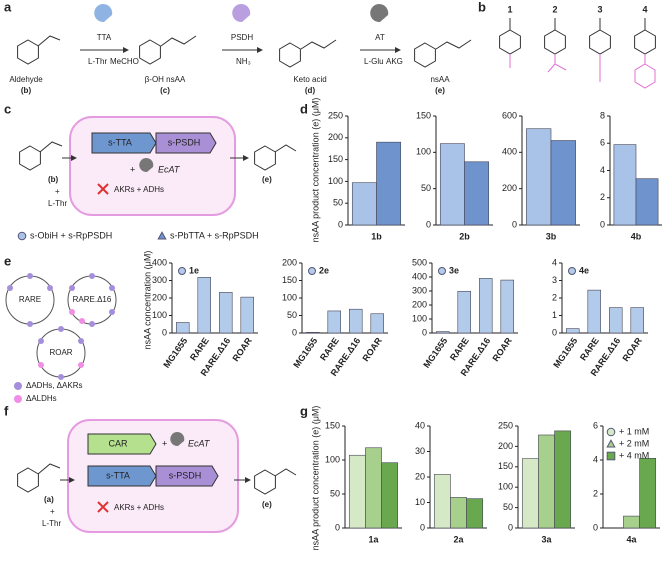  What do you see at coordinates (380, 37) in the screenshot?
I see `enzyme: AT` at bounding box center [380, 37].